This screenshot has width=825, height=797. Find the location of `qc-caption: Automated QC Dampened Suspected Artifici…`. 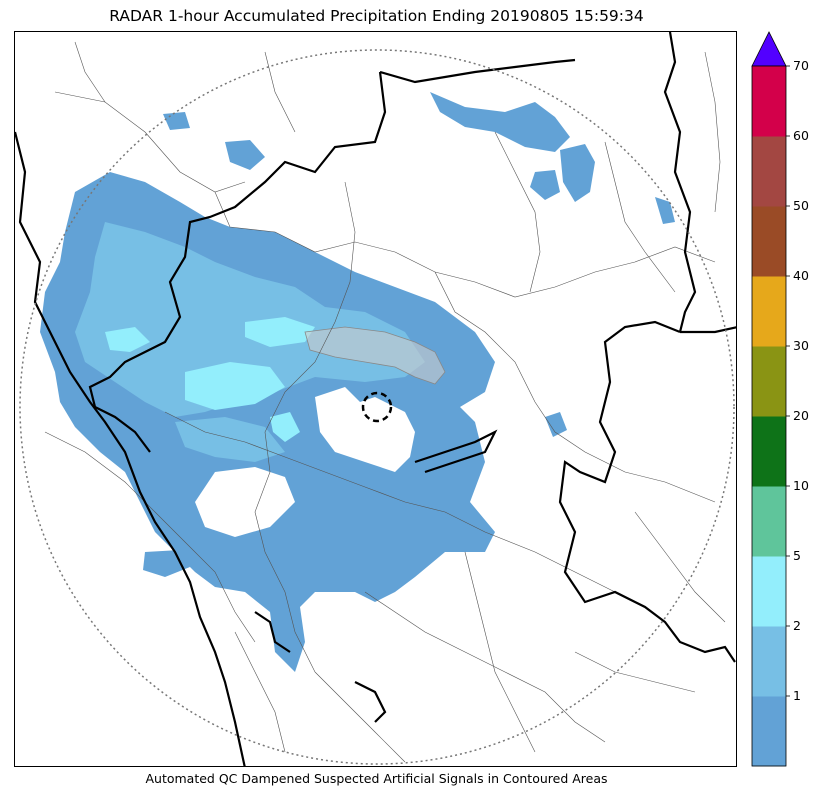

qc-caption: Automated QC Dampened Suspected Artifici… is located at coordinates (376, 778).